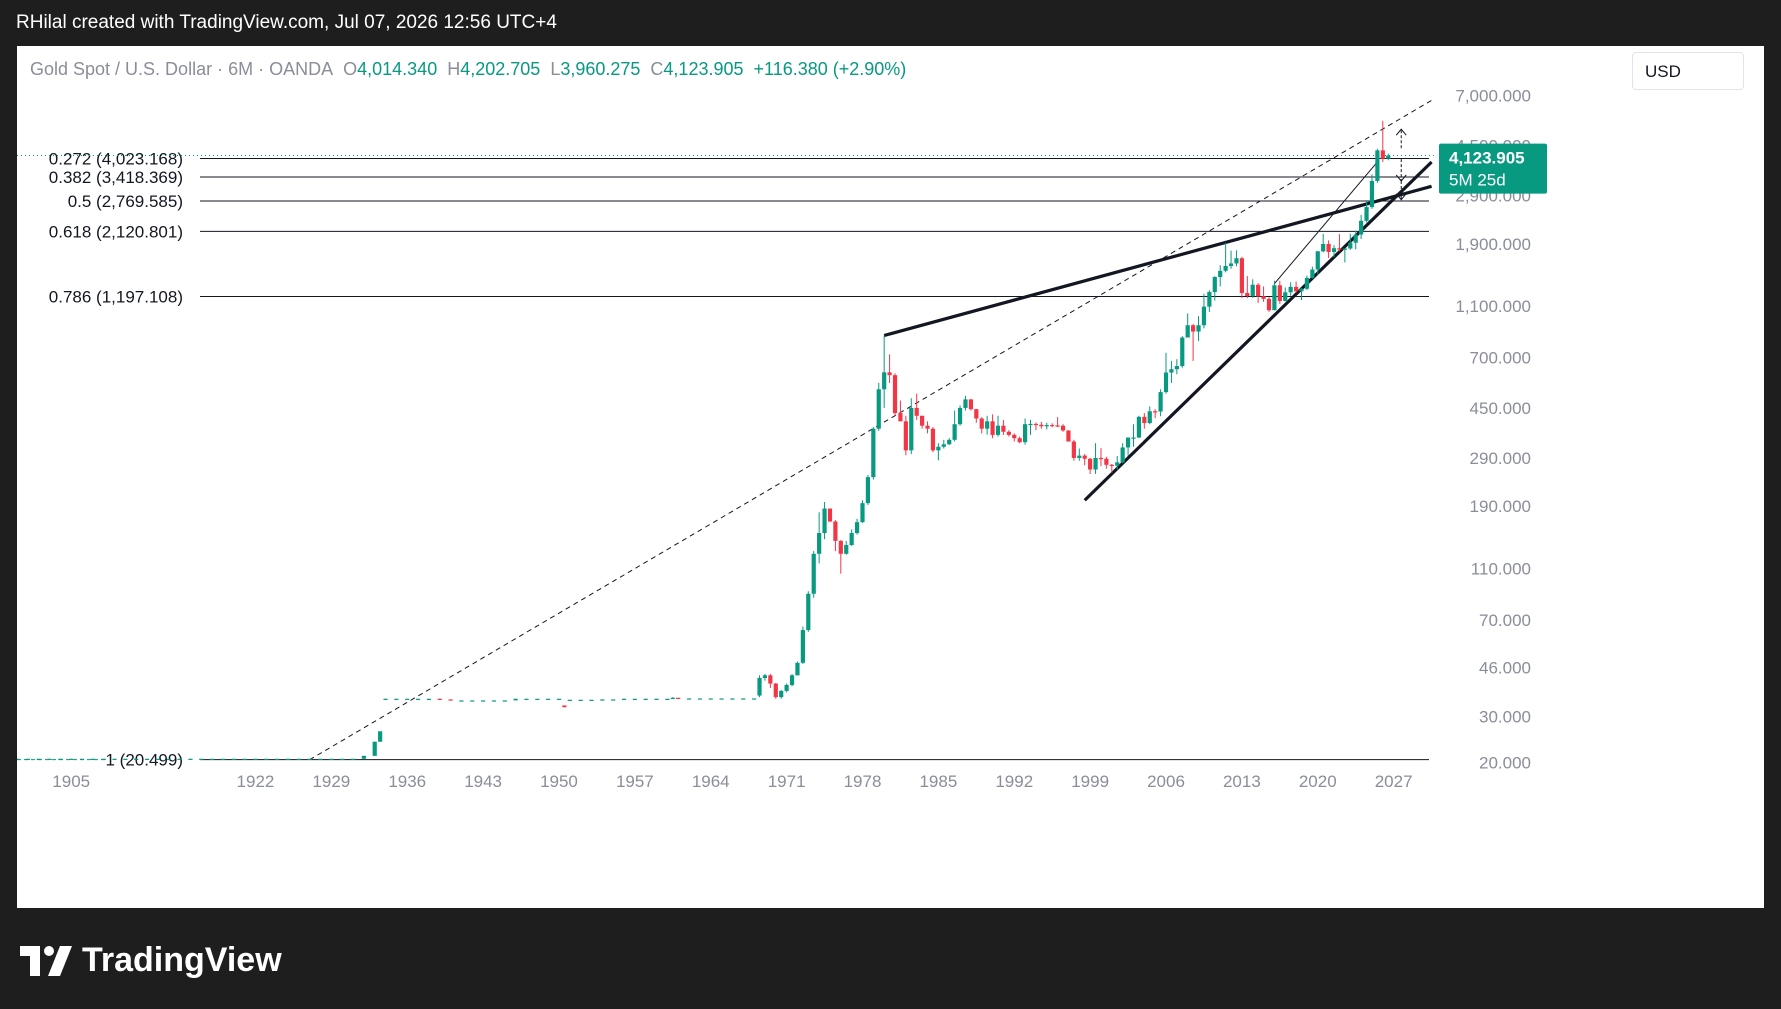  Describe the element at coordinates (151, 960) in the screenshot. I see `tradingview-logo: TradingView` at that location.